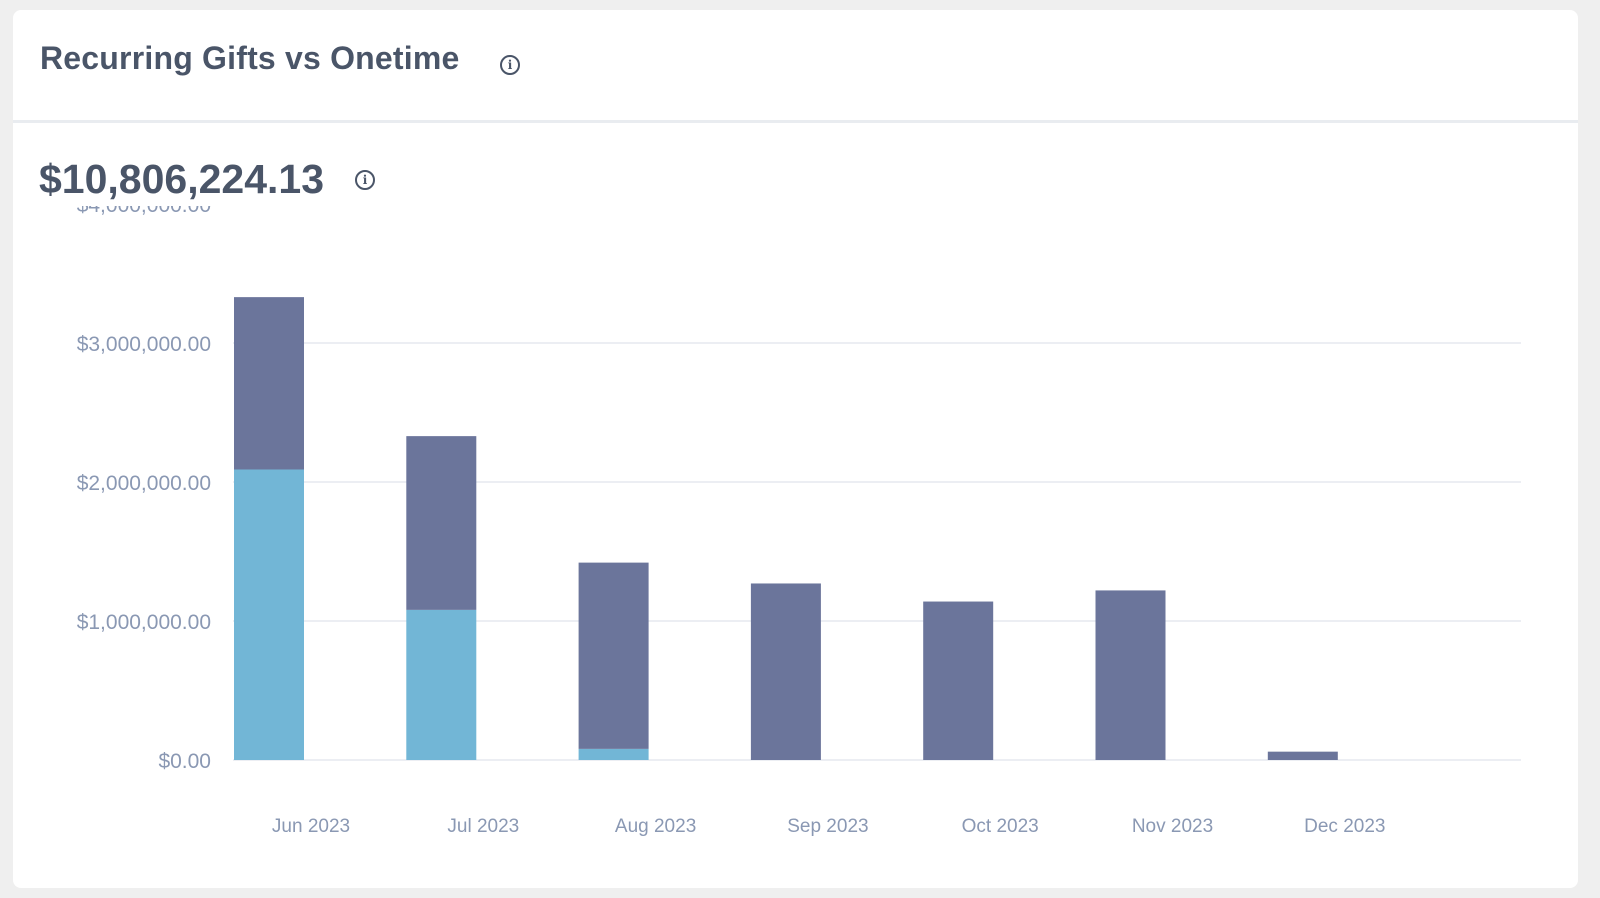 This screenshot has height=898, width=1600. What do you see at coordinates (483, 826) in the screenshot?
I see `x-tick-label: Jul 2023` at bounding box center [483, 826].